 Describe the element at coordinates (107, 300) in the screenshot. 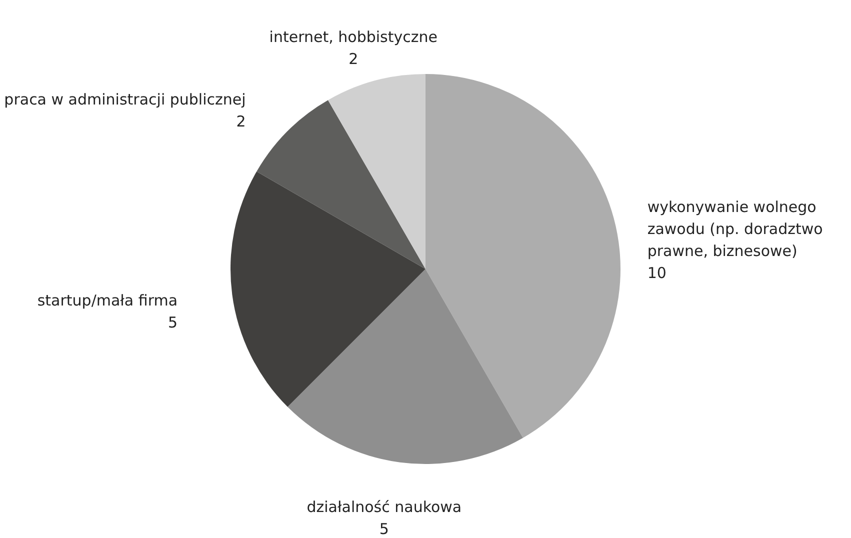

I see `slice-label: startup/mała firma` at that location.